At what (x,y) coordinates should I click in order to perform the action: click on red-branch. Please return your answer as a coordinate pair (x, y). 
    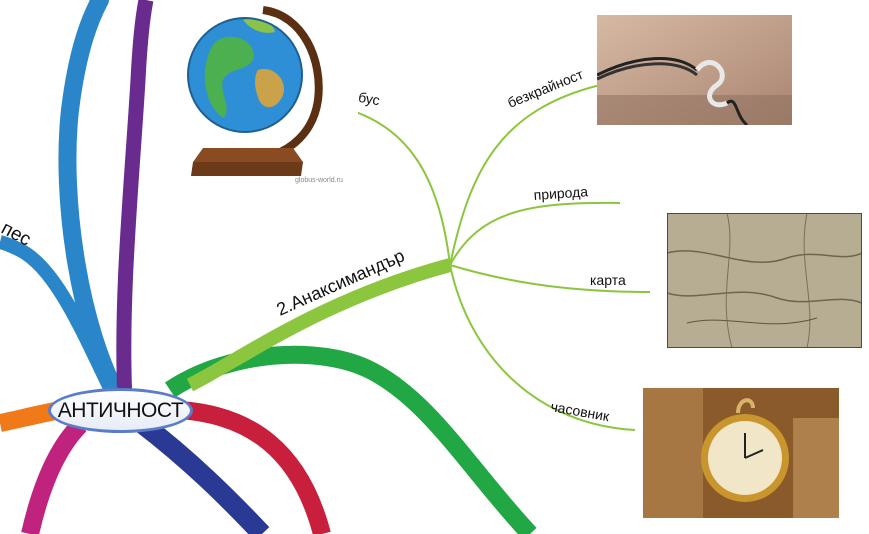
    Looking at the image, I should click on (255, 467).